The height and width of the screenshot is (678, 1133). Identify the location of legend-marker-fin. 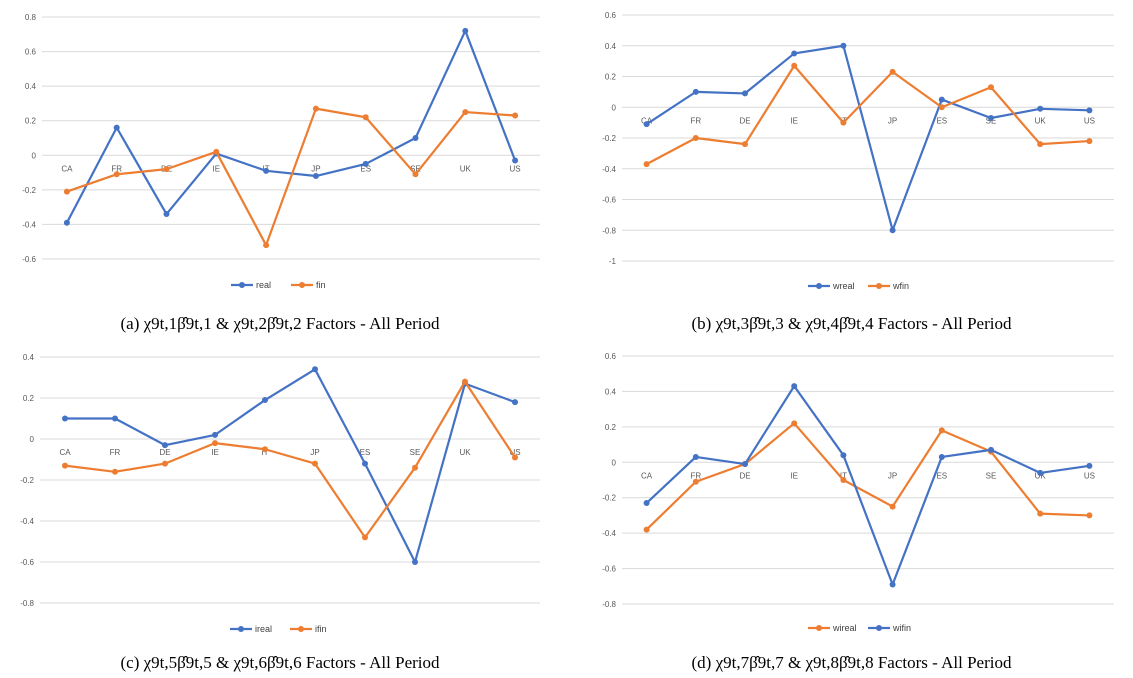
(302, 285).